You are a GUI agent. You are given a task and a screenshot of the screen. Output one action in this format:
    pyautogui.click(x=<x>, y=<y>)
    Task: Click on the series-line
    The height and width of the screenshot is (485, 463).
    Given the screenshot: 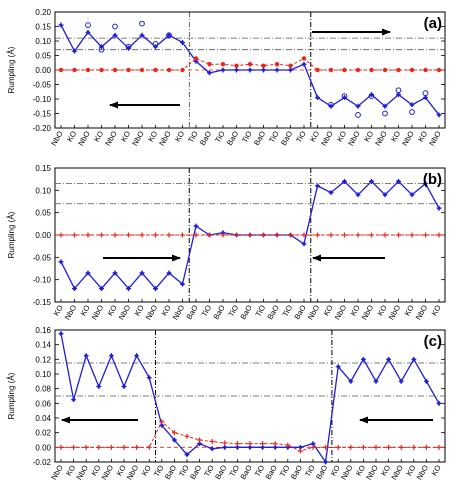 What is the action you would take?
    pyautogui.click(x=250, y=64)
    